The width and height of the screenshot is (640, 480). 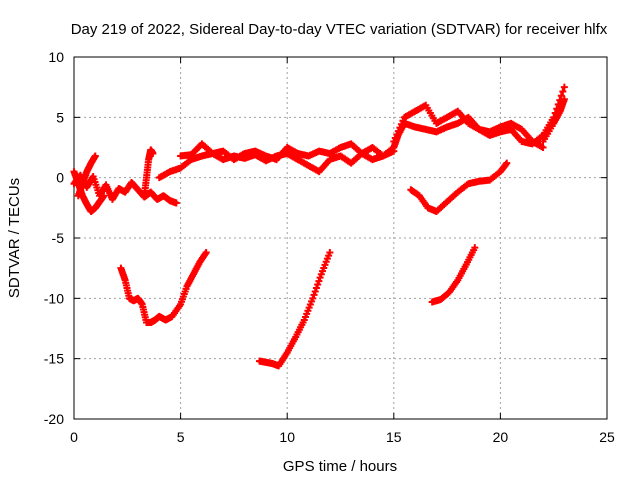 What do you see at coordinates (287, 437) in the screenshot?
I see `x-tick-label: 10` at bounding box center [287, 437].